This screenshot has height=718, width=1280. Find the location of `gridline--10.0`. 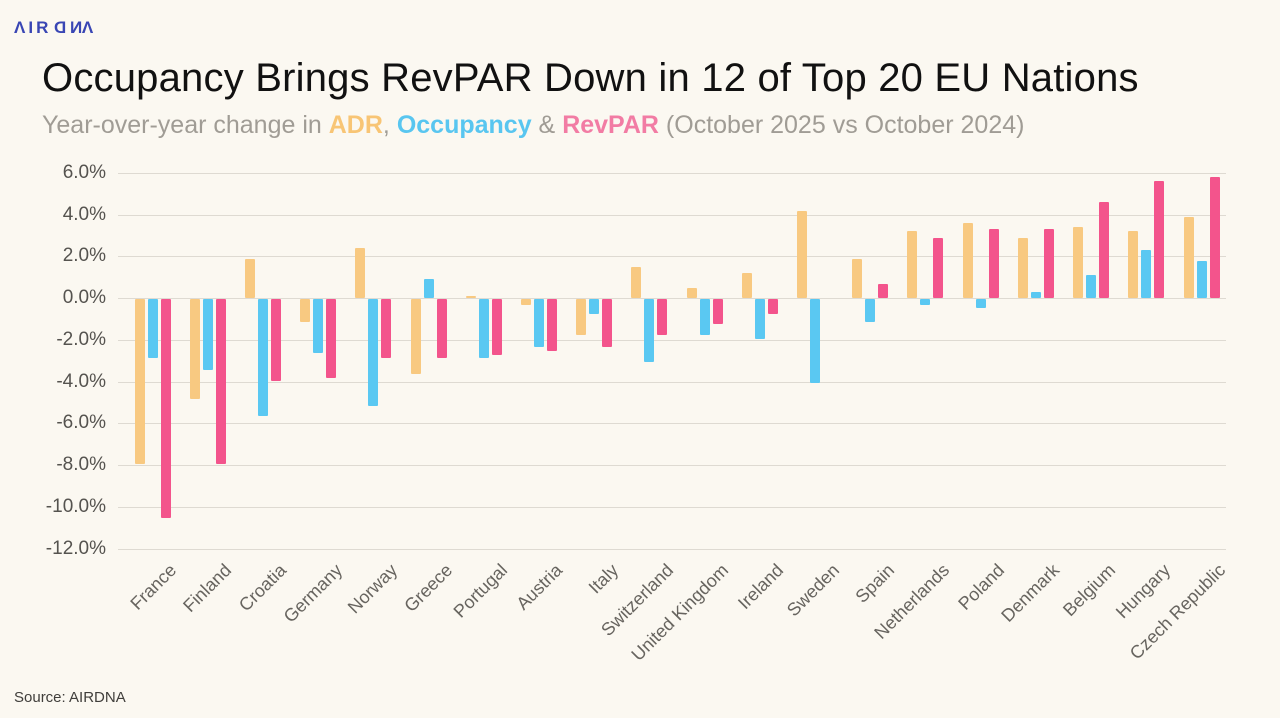

gridline--10.0 is located at coordinates (672, 507).